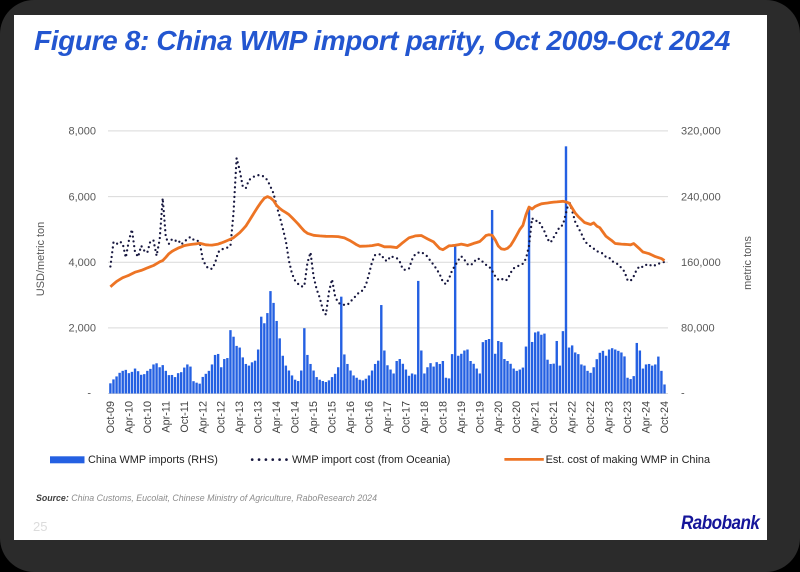 This screenshot has width=800, height=572. I want to click on svg-text: Oct-20, so click(517, 417).